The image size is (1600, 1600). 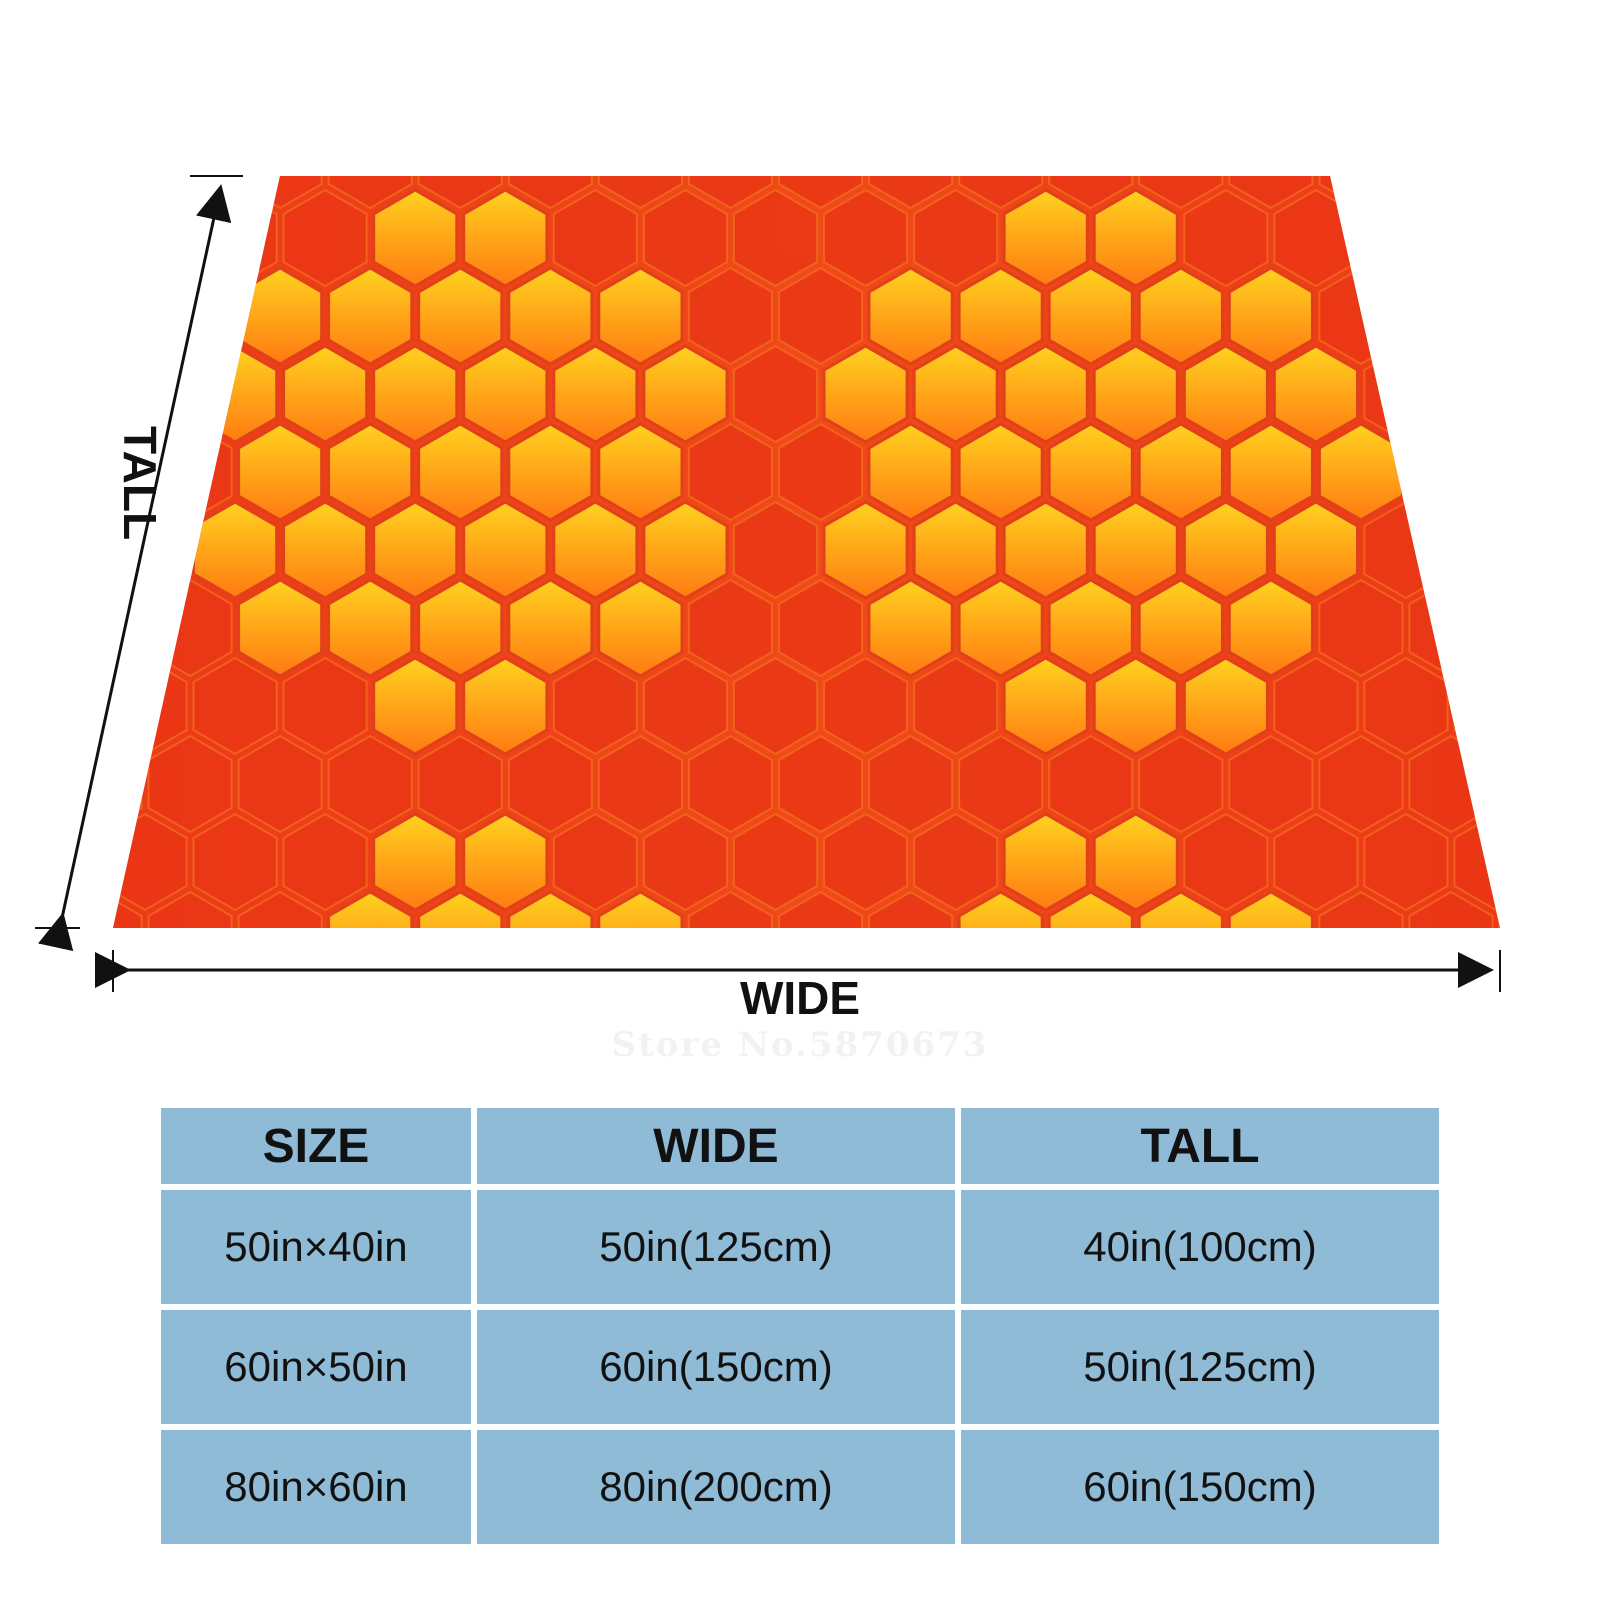 I want to click on table-row: 50in×40in 50in(125cm) 40in(100cm), so click(x=800, y=1247).